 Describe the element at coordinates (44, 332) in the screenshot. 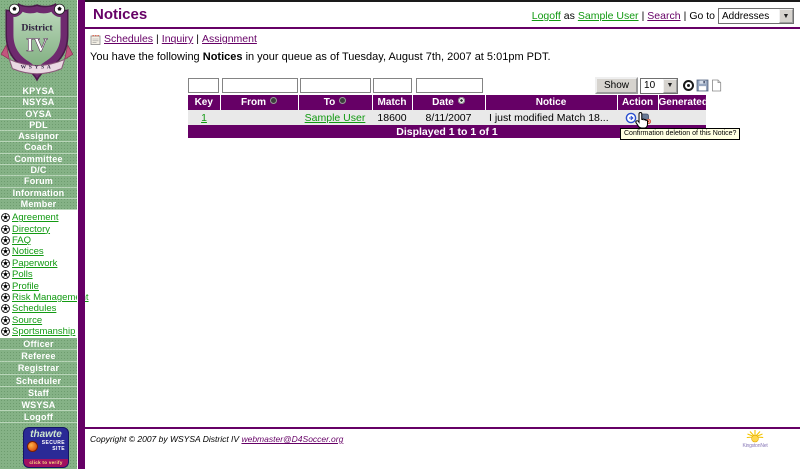

I see `sidebar-link: Sportsmanship` at that location.